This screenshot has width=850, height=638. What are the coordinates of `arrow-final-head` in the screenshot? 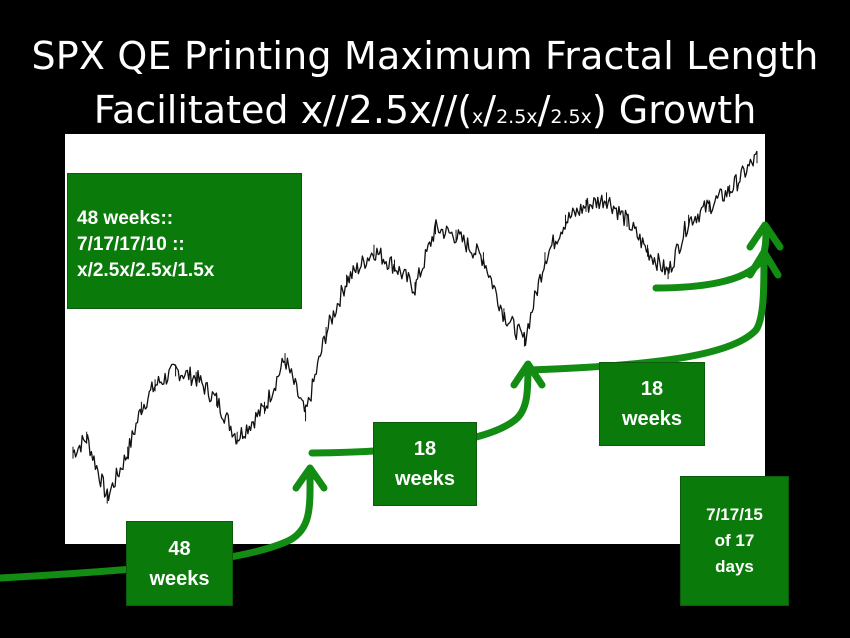 It's located at (765, 236).